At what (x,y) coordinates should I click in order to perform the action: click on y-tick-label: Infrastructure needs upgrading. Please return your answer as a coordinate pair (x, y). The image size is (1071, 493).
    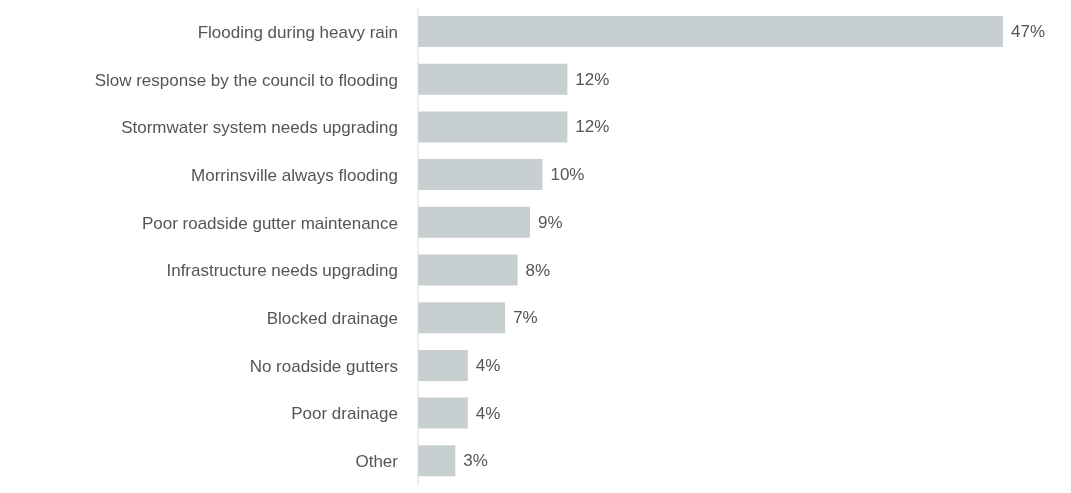
    Looking at the image, I should click on (282, 271).